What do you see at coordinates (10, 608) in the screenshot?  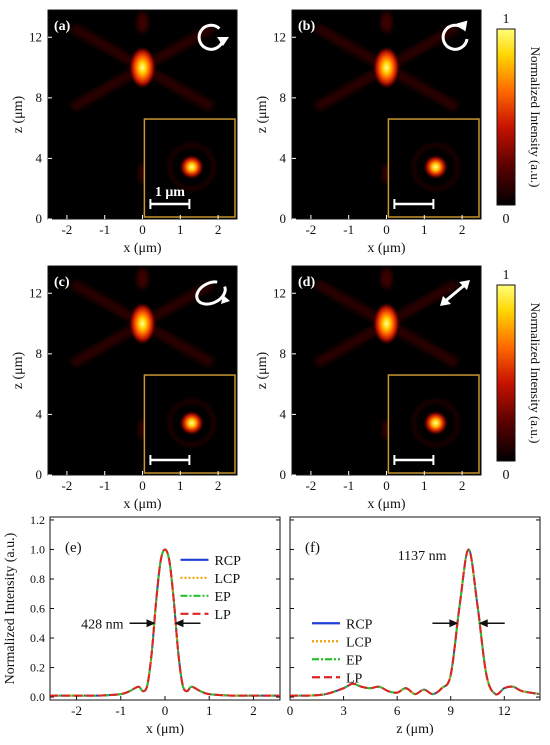 I see `y-axis-label: Normalized Intensity (a.u.)` at bounding box center [10, 608].